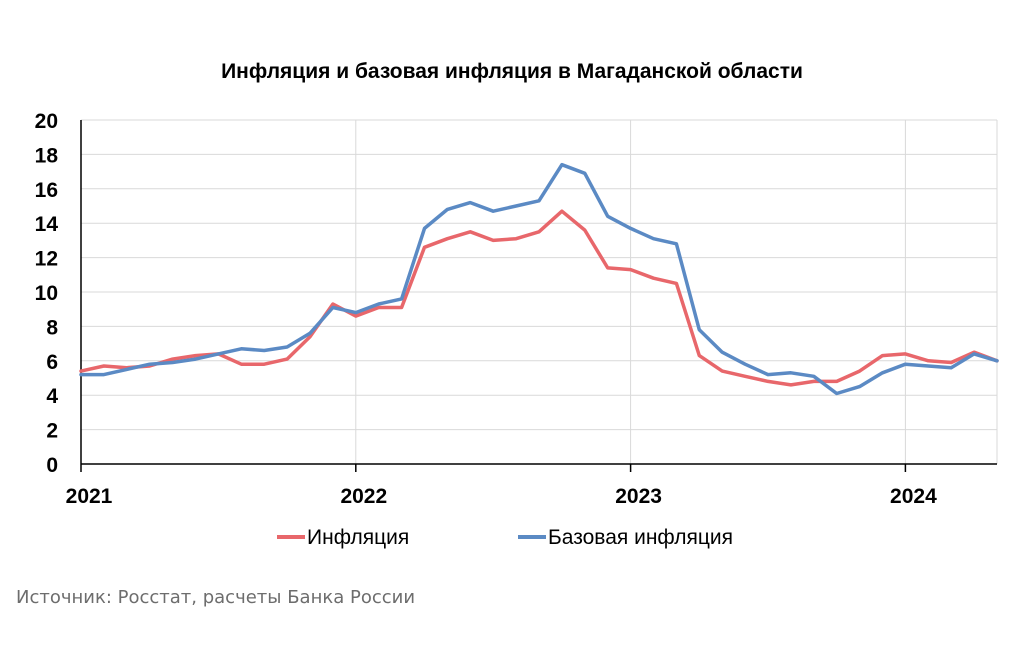  I want to click on x-tick-label: 2022, so click(363, 496).